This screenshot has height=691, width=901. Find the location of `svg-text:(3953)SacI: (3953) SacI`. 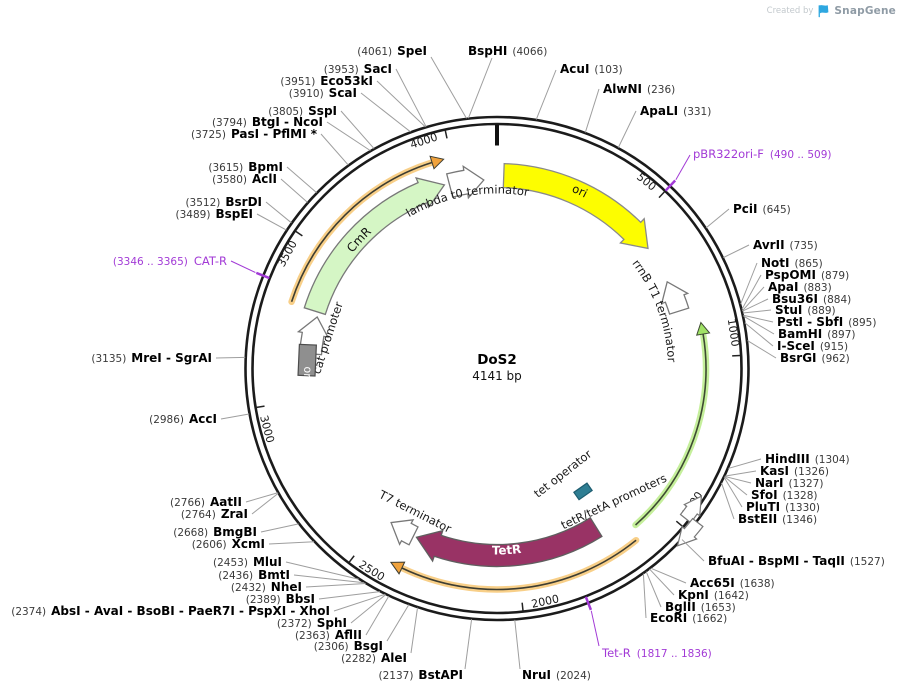

svg-text:(3953)SacI: (3953) SacI is located at coordinates (358, 69).